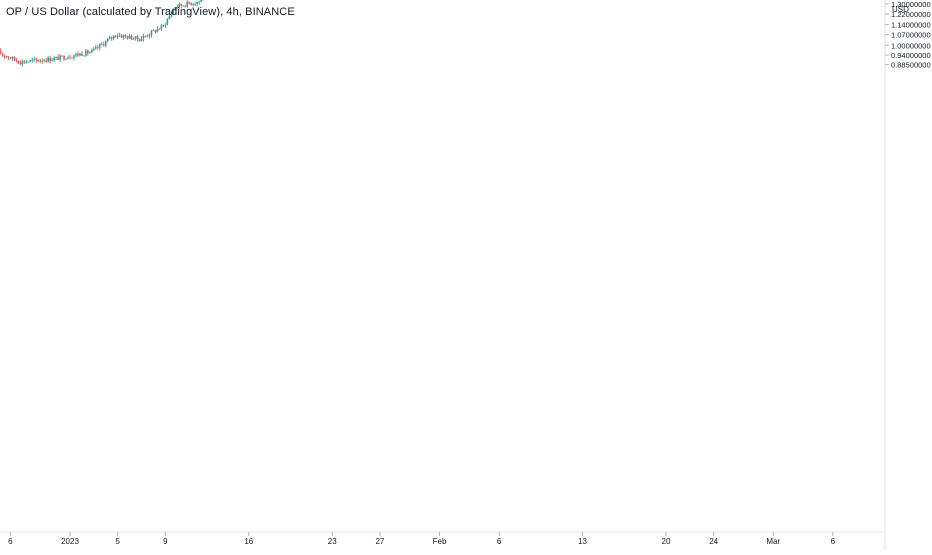  What do you see at coordinates (379, 541) in the screenshot?
I see `time-tick-label: 27` at bounding box center [379, 541].